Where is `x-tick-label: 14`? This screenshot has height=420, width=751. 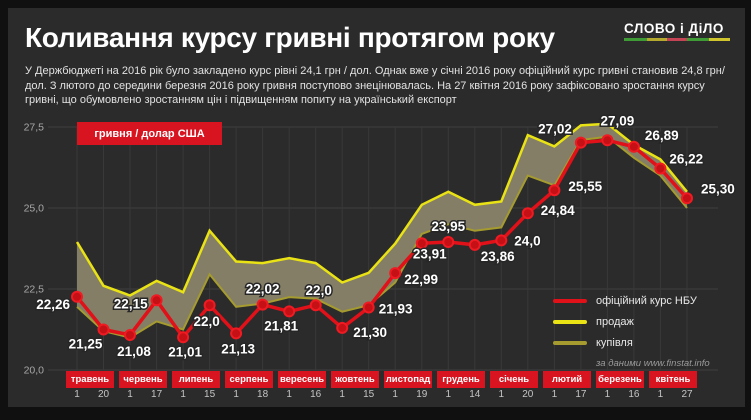
x-tick-label: 14 is located at coordinates (475, 394).